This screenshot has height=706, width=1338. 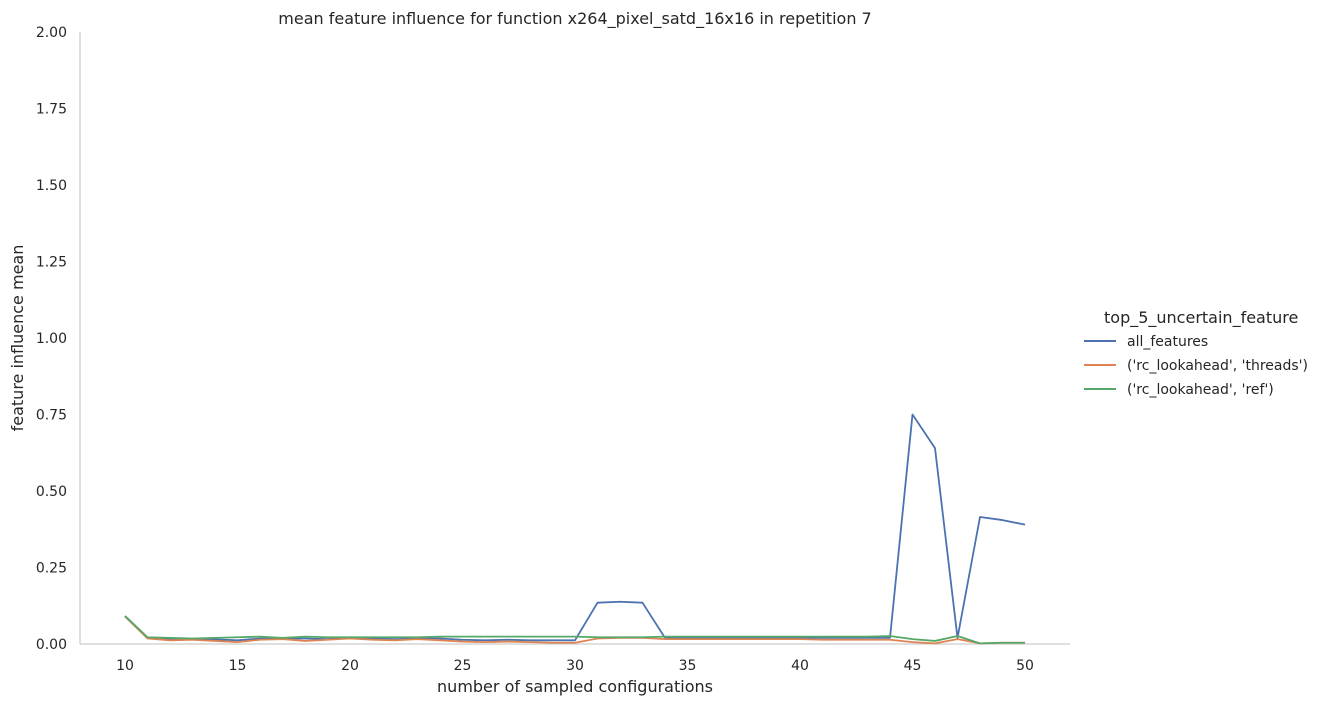 What do you see at coordinates (1217, 366) in the screenshot?
I see `legend-label-1: ('rc_lookahead', 'threads')` at bounding box center [1217, 366].